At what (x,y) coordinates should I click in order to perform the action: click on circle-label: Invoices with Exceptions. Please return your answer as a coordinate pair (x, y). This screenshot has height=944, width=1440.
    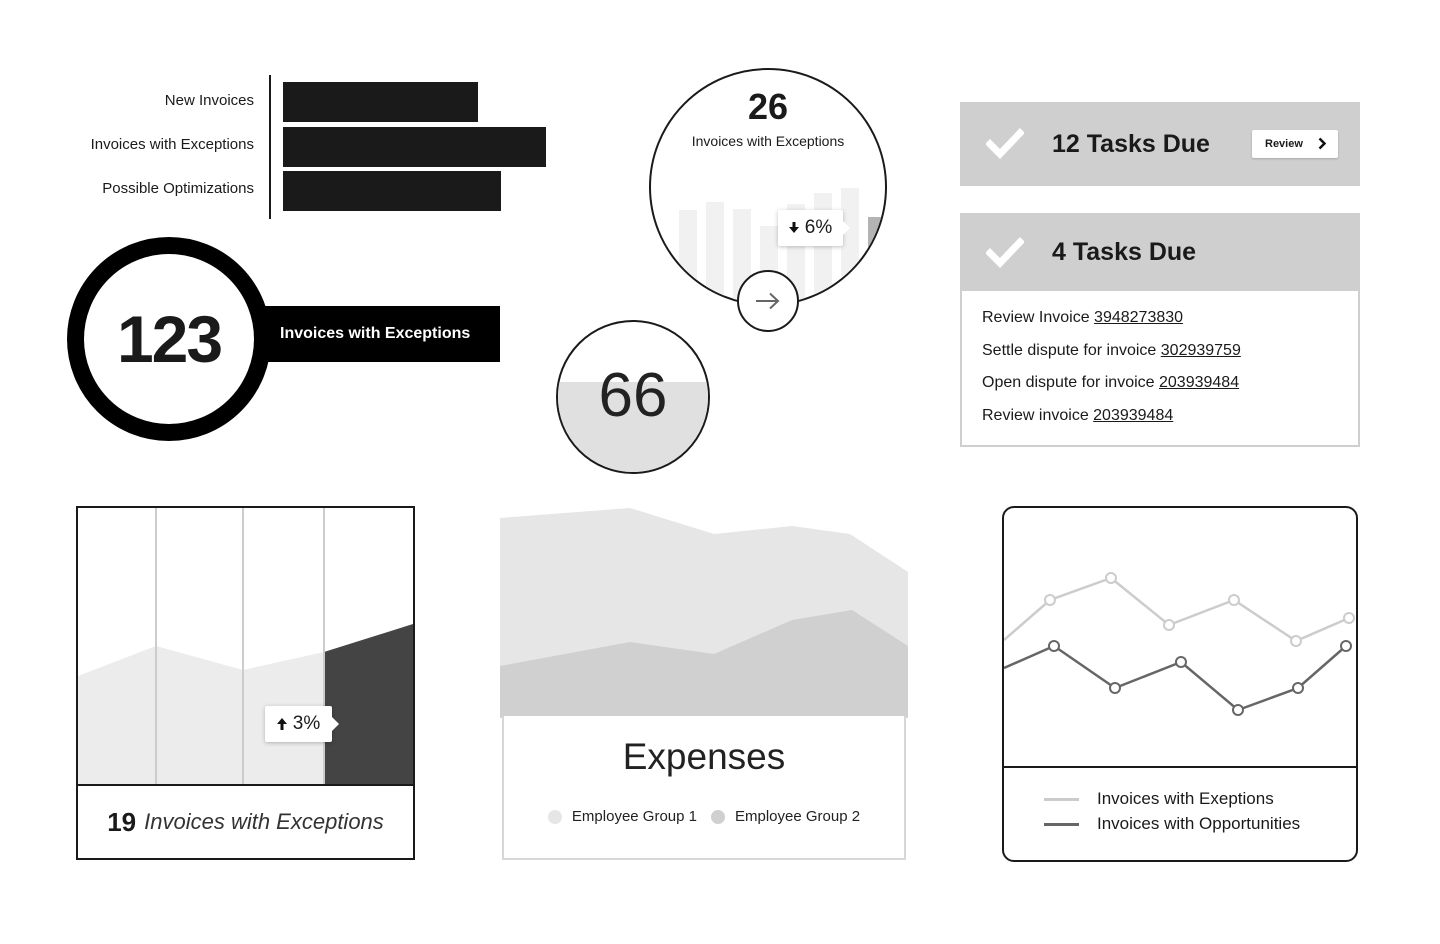
    Looking at the image, I should click on (768, 141).